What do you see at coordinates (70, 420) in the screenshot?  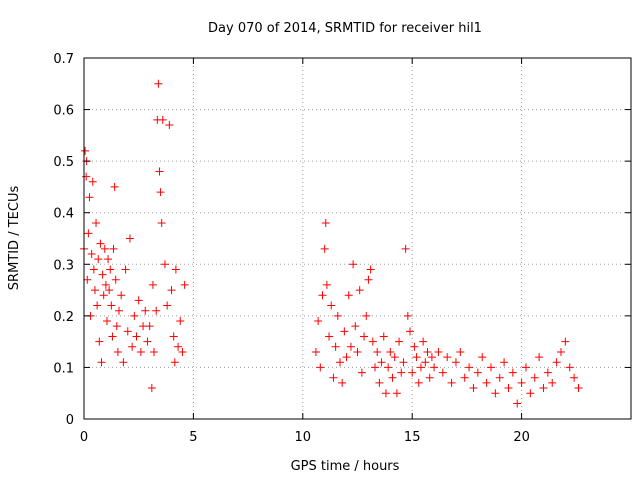 I see `y-tick-label: 0` at bounding box center [70, 420].